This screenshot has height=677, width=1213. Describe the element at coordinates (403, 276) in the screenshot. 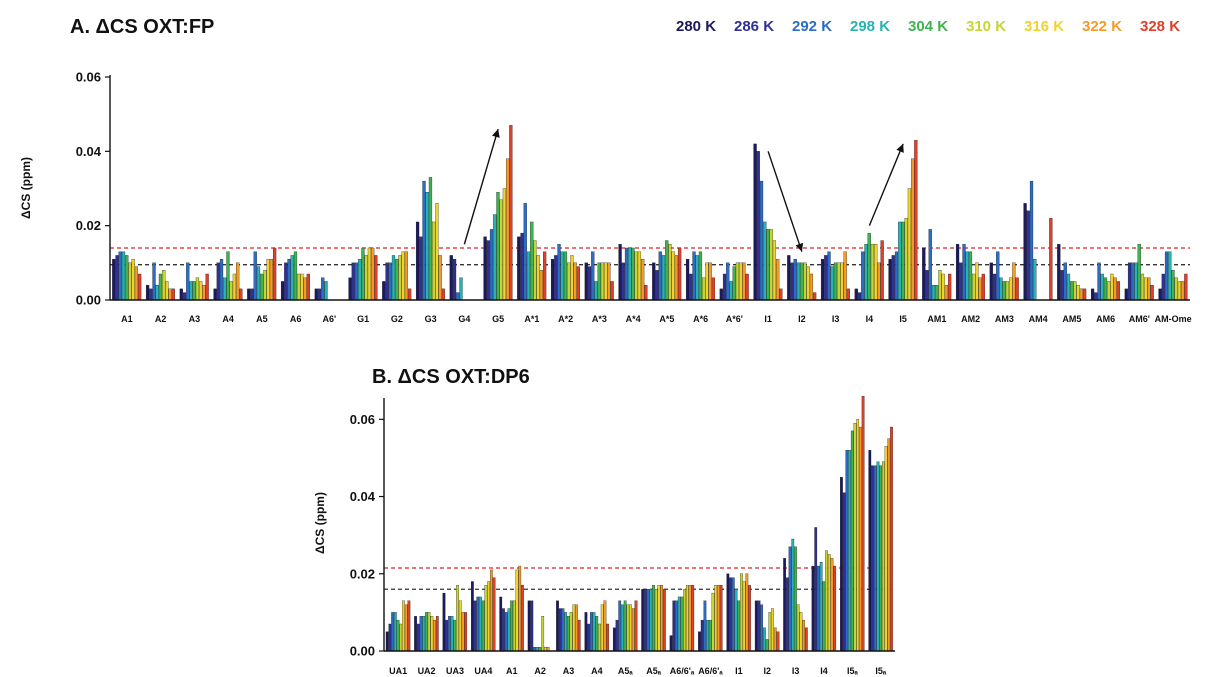

I see `panel0-bar-G2-316 K` at that location.